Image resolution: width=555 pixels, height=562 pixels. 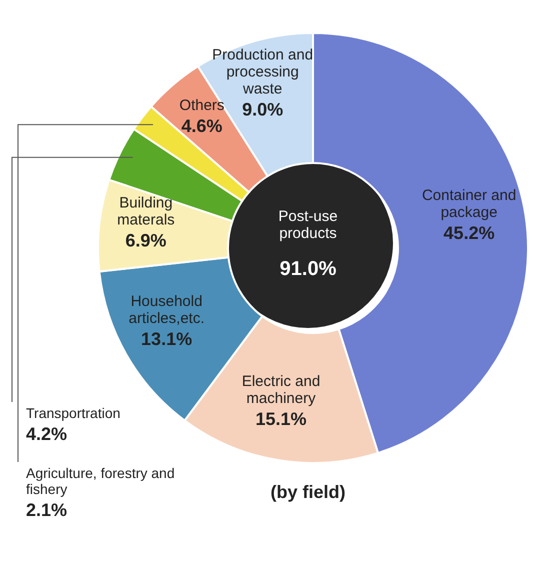 I want to click on data-label: 13.1%, so click(x=166, y=339).